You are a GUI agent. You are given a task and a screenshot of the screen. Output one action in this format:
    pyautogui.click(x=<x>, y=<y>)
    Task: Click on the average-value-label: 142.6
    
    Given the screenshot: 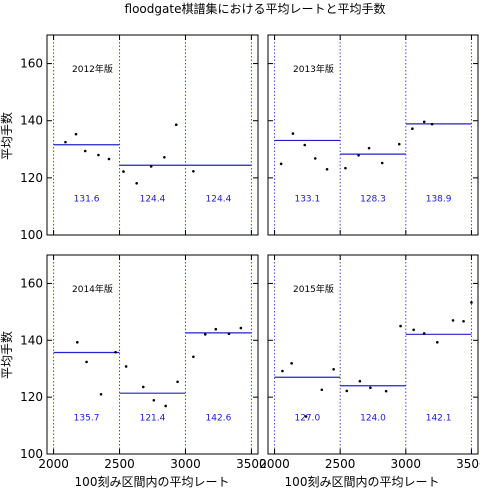 What is the action you would take?
    pyautogui.click(x=219, y=418)
    